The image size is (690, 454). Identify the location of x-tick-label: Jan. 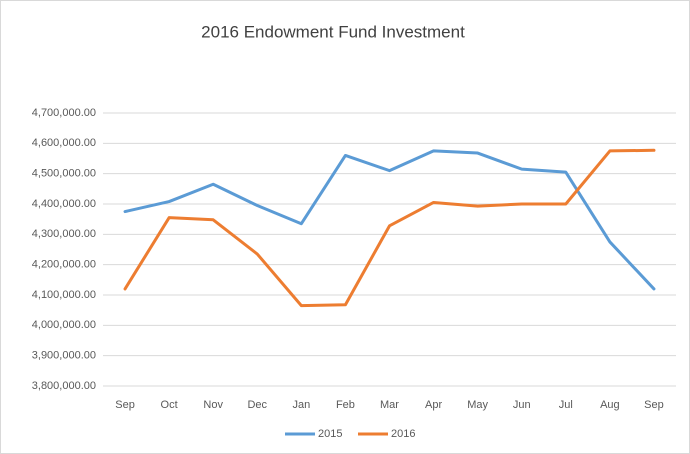
(301, 405).